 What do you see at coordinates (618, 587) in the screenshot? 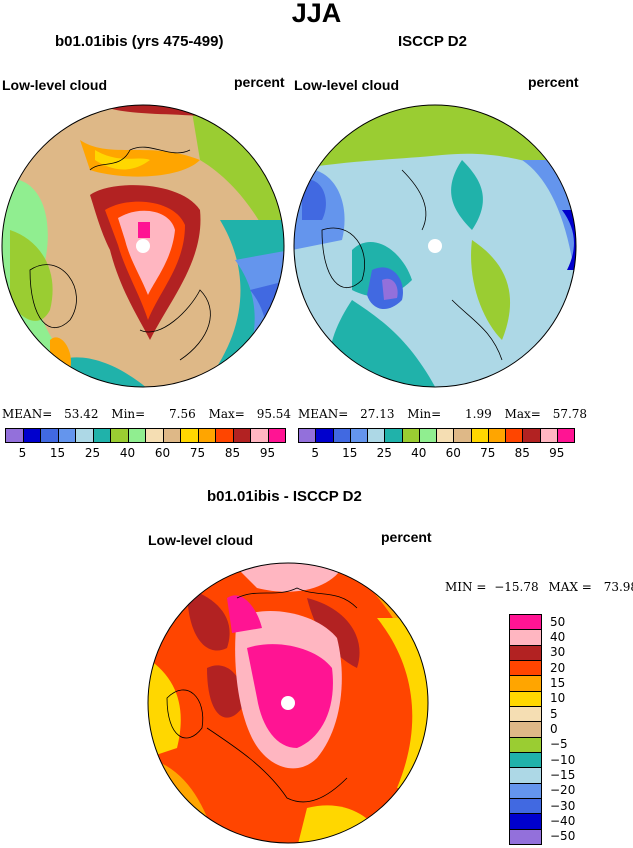
I see `diff-max-value: 73.98` at bounding box center [618, 587].